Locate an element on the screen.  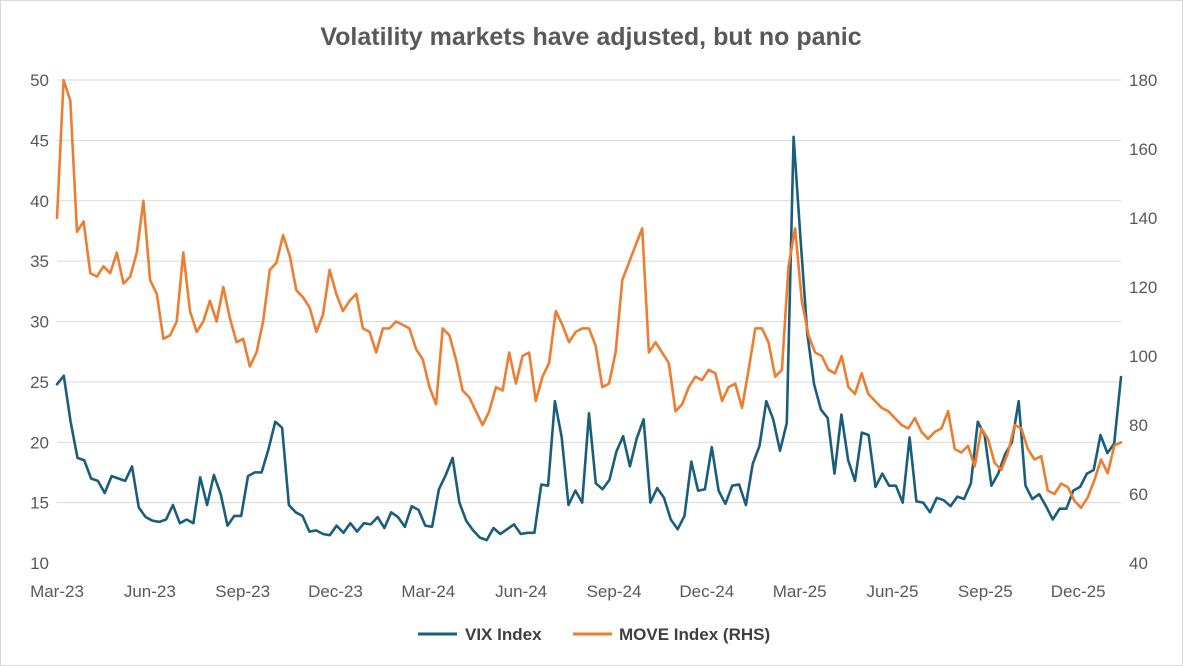
left-tick-label: 35 is located at coordinates (39, 261).